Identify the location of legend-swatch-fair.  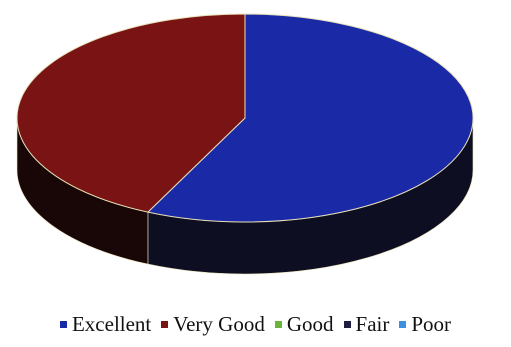
(347, 324).